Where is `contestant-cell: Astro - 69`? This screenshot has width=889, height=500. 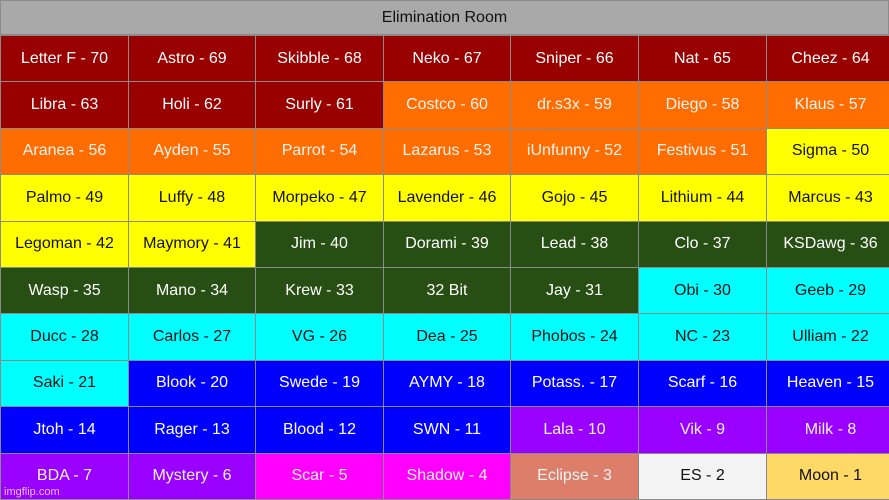
contestant-cell: Astro - 69 is located at coordinates (192, 59).